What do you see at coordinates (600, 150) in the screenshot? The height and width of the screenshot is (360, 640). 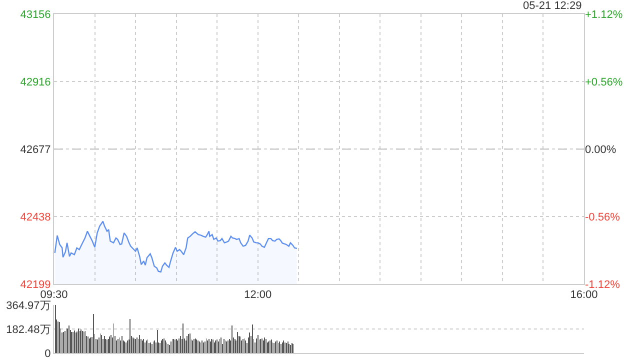 I see `y2-tick-label: 0.00%` at bounding box center [600, 150].